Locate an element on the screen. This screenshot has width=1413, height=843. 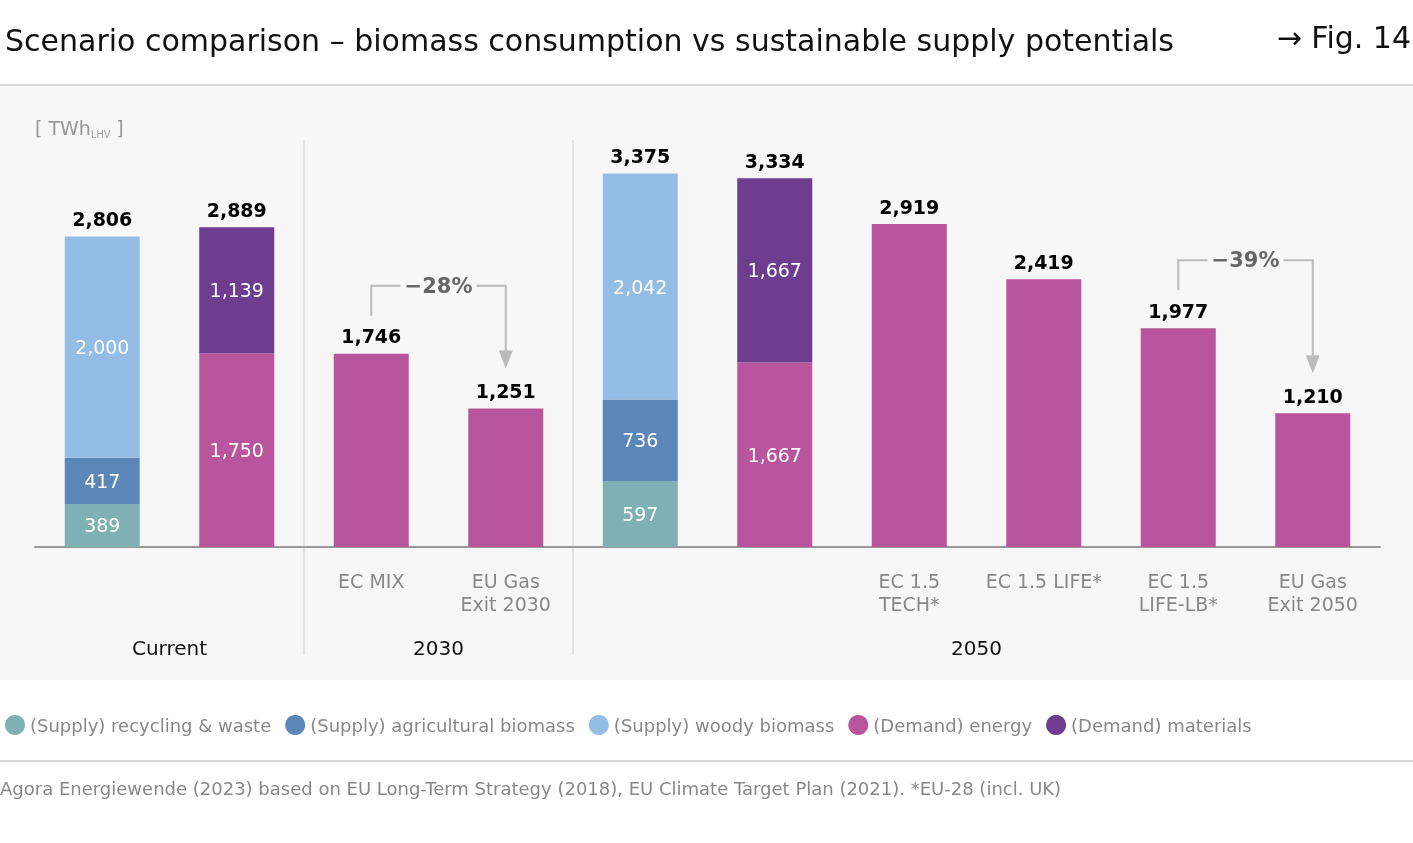
text: → Fig. 14 is located at coordinates (1343, 37).